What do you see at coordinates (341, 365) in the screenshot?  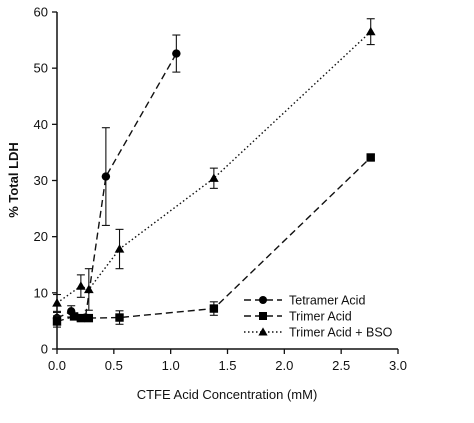 I see `x-tick-label: 2.5` at bounding box center [341, 365].